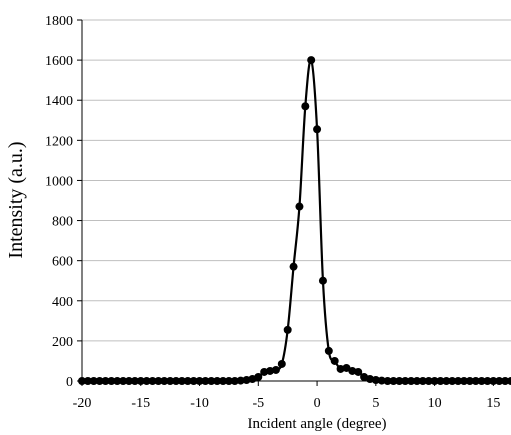 The image size is (511, 435). I want to click on y-tick-label: 1000, so click(59, 181).